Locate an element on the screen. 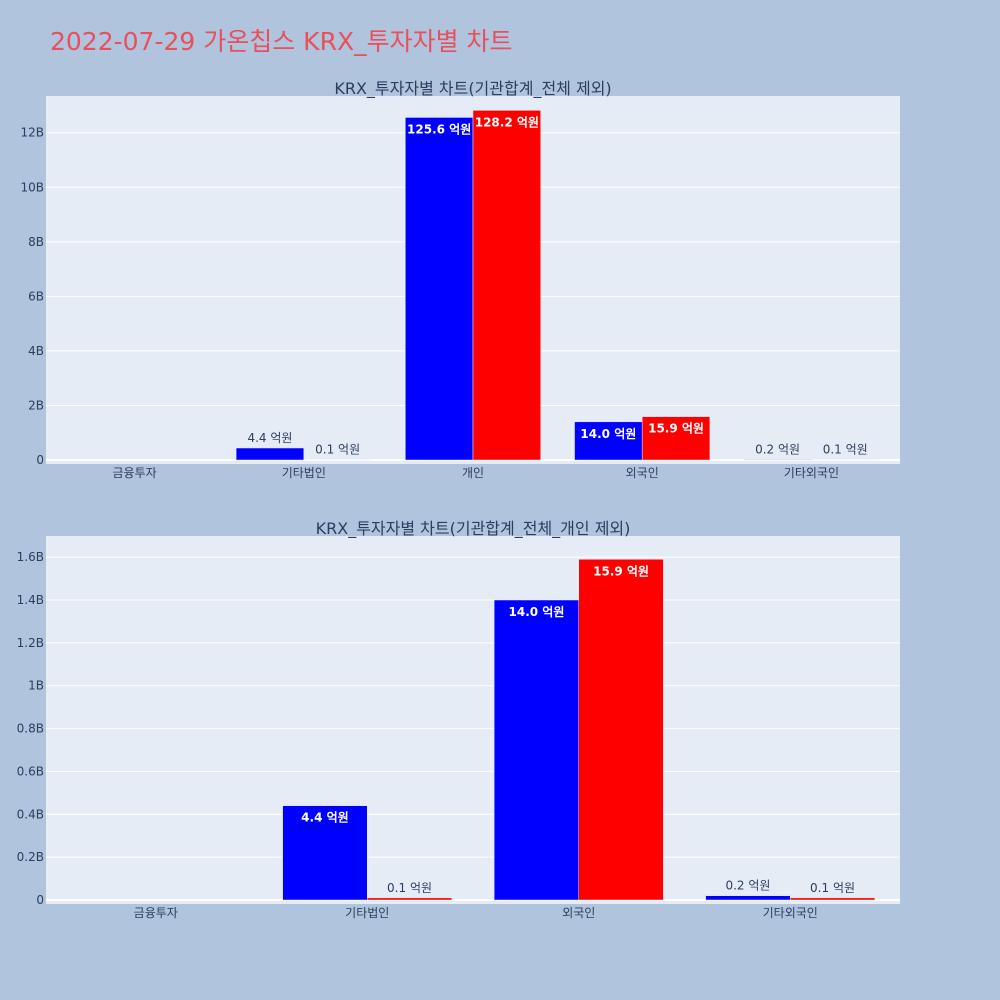 The width and height of the screenshot is (1000, 1000). x-tick-label: 개인 is located at coordinates (473, 473).